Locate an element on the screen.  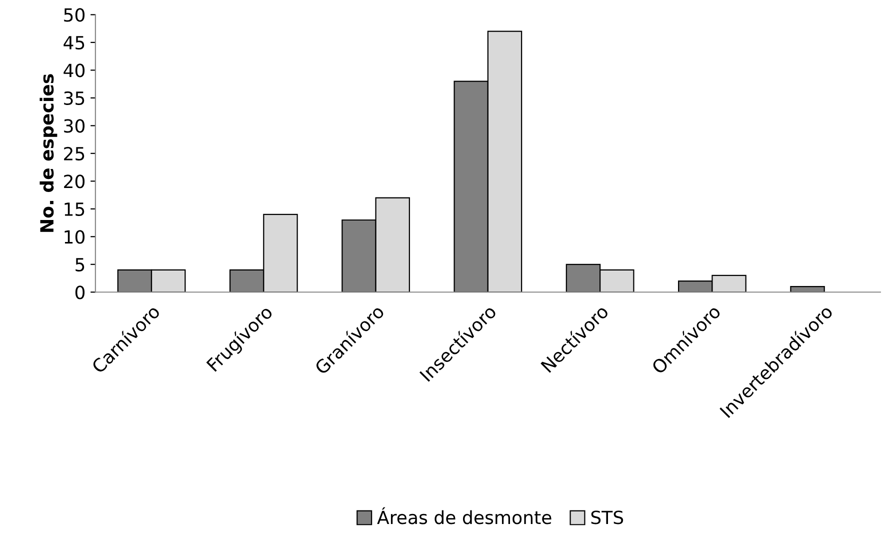
y-tick-label: 10 is located at coordinates (74, 237).